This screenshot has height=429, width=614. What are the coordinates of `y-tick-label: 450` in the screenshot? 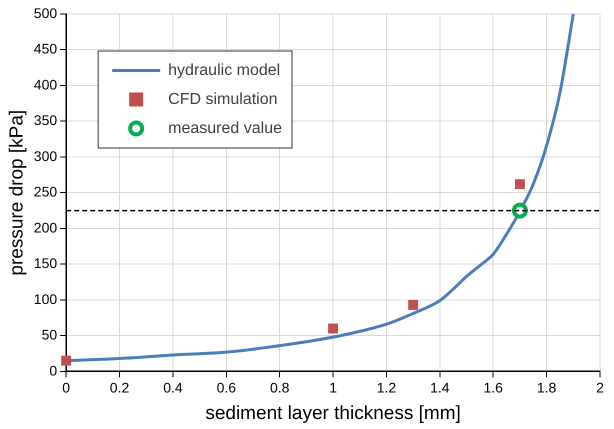 It's located at (46, 48).